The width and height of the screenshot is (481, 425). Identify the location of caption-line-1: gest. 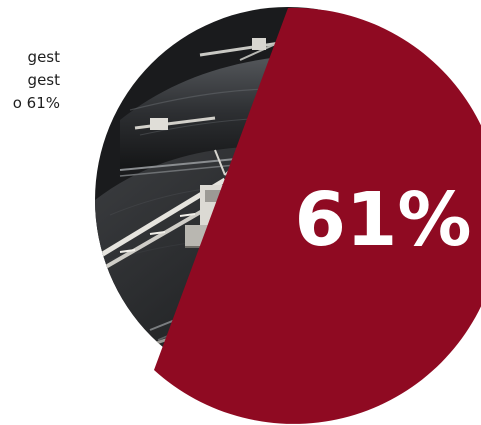
(43, 57).